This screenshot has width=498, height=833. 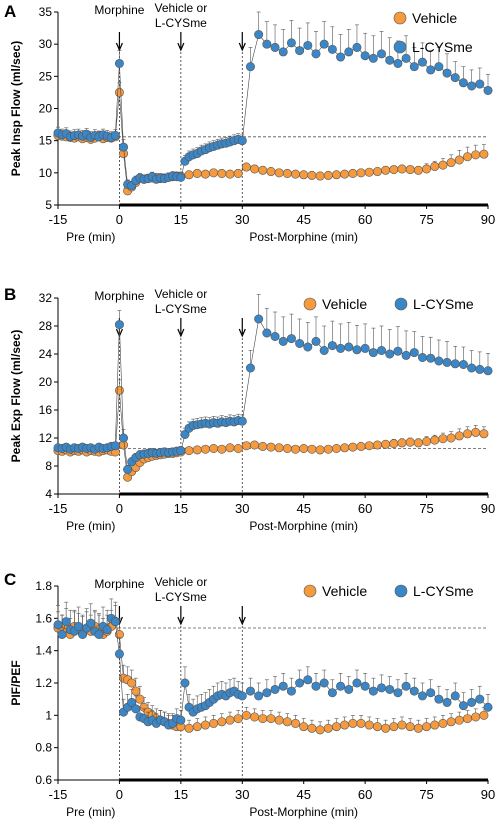 I want to click on y-tick-label: 1.8, so click(x=43, y=586).